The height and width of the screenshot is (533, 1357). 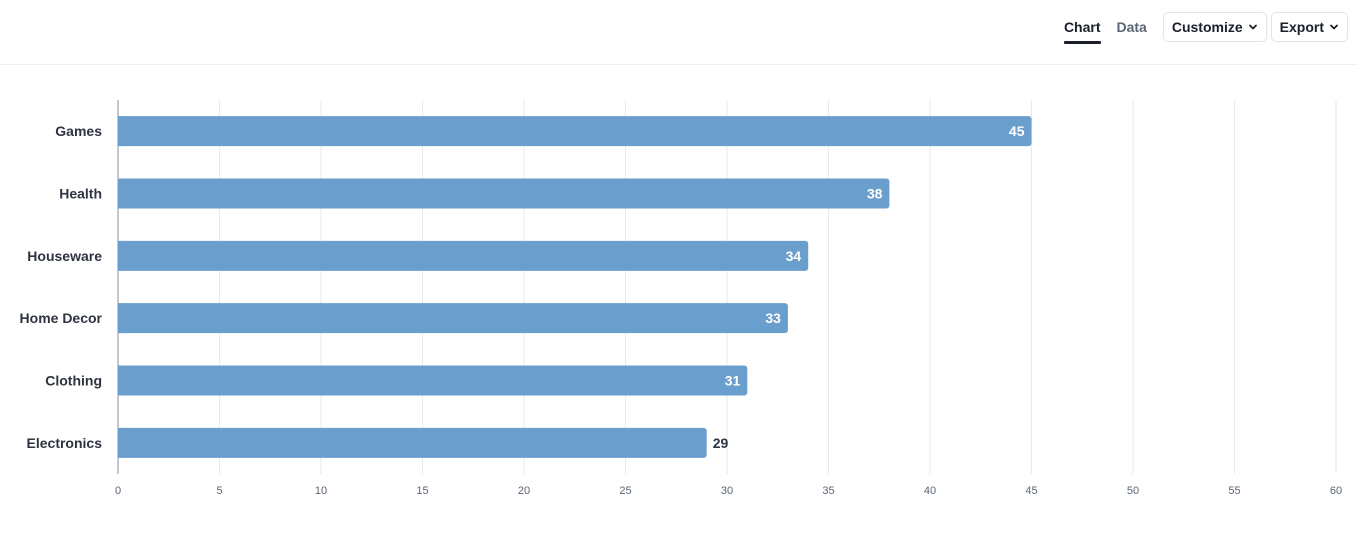 I want to click on toolbar-actions: Chart Data Customize Export, so click(x=1205, y=27).